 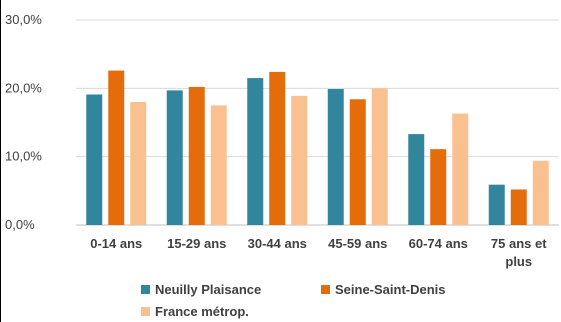 I want to click on category-label: plus, so click(x=518, y=261).